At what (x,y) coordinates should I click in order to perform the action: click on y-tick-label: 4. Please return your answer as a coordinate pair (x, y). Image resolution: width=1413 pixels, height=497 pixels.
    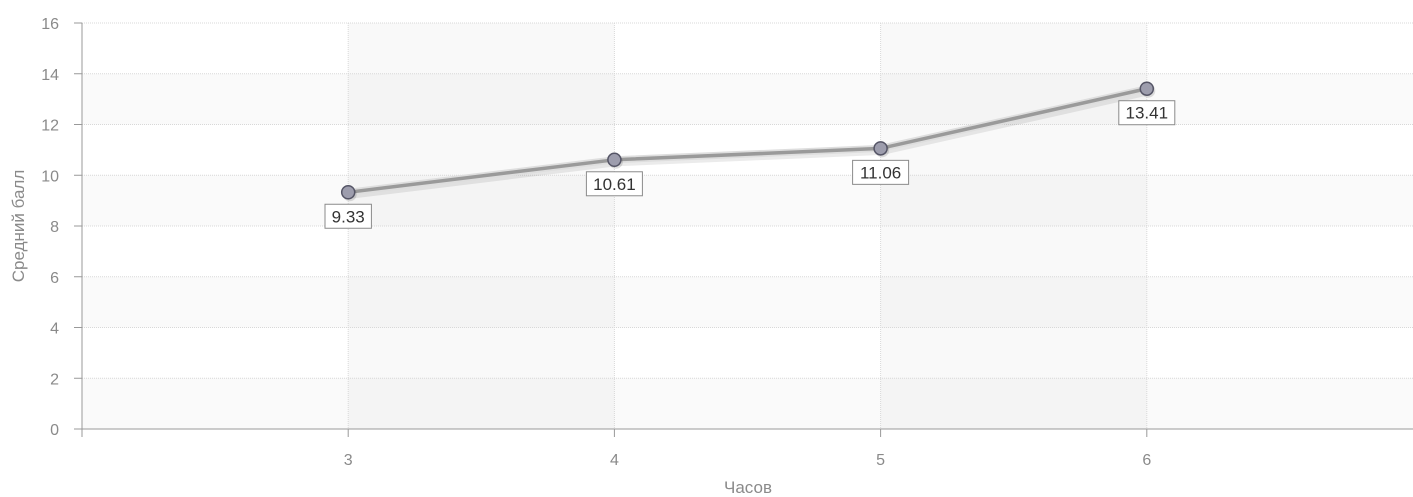
    Looking at the image, I should click on (54, 329).